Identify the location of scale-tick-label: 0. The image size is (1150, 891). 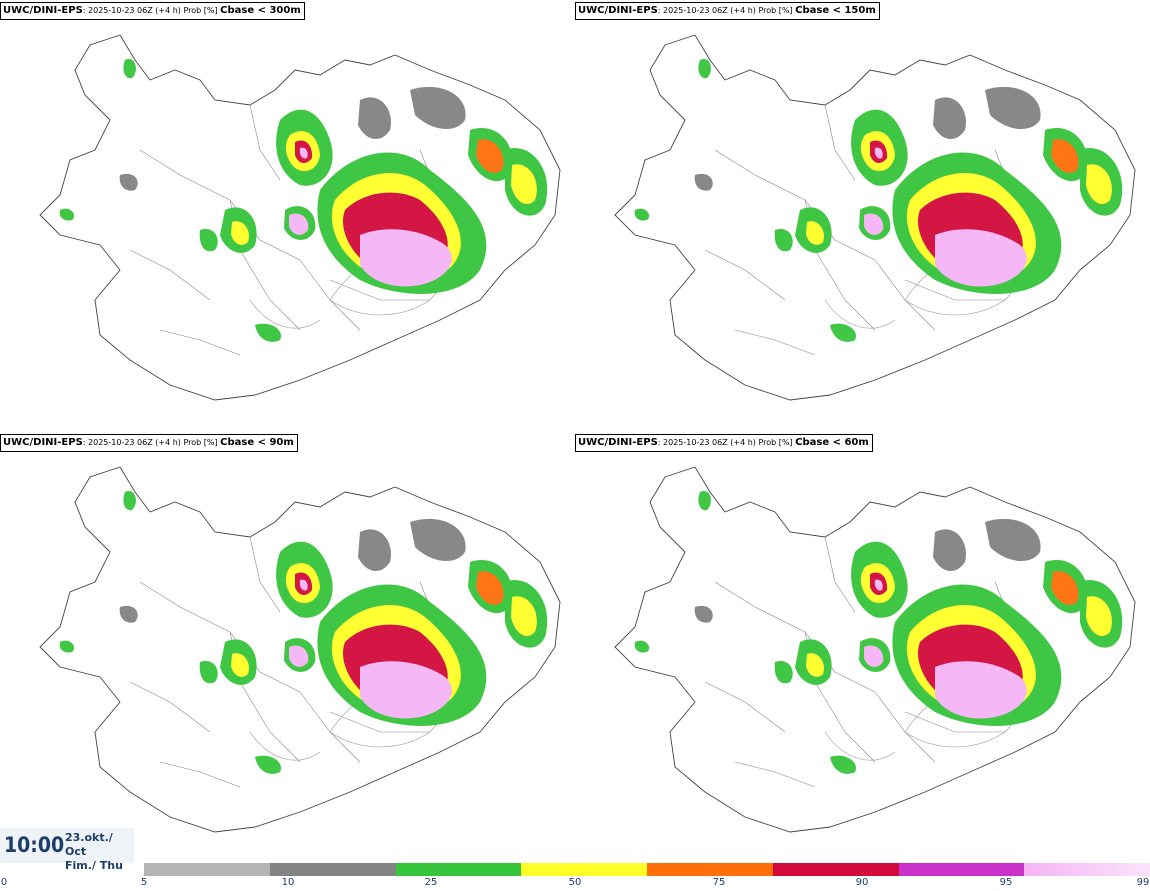
(4, 882).